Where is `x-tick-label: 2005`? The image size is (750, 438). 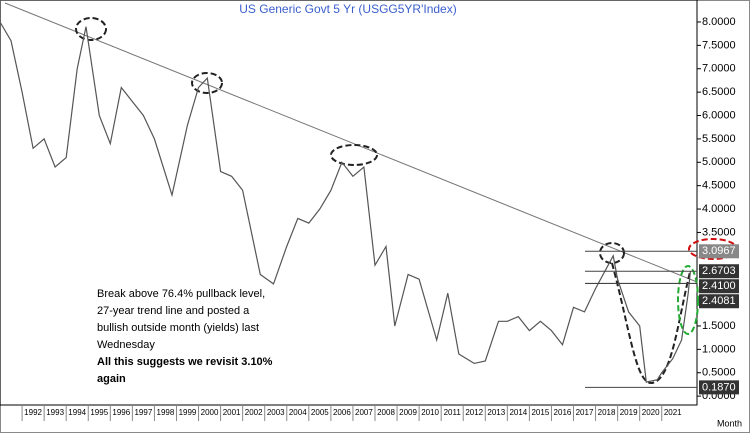 x-tick-label: 2005 is located at coordinates (320, 412).